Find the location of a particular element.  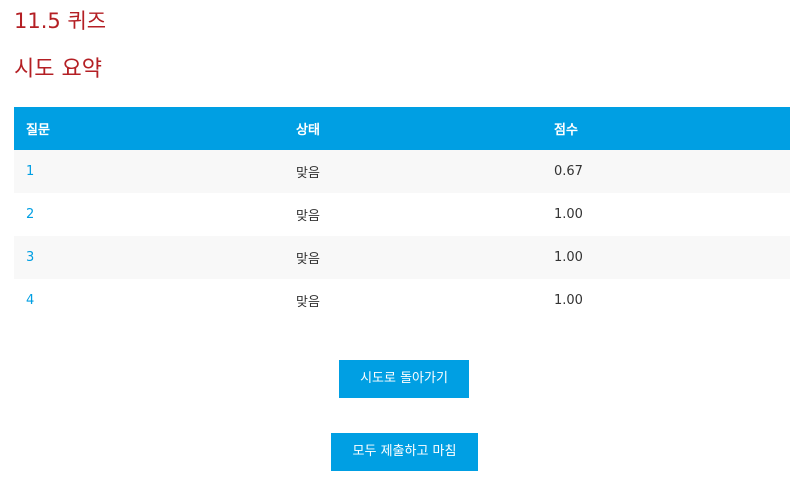

table-row: 1 맞음 0.67 is located at coordinates (402, 171).